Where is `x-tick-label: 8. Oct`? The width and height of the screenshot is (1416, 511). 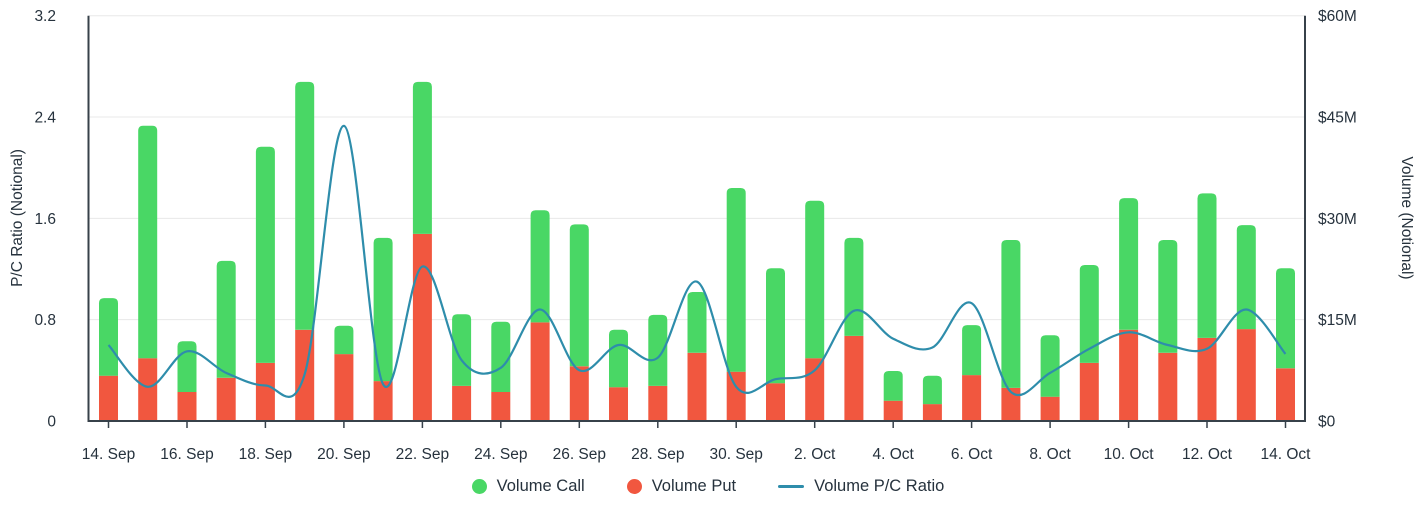
x-tick-label: 8. Oct is located at coordinates (1050, 454).